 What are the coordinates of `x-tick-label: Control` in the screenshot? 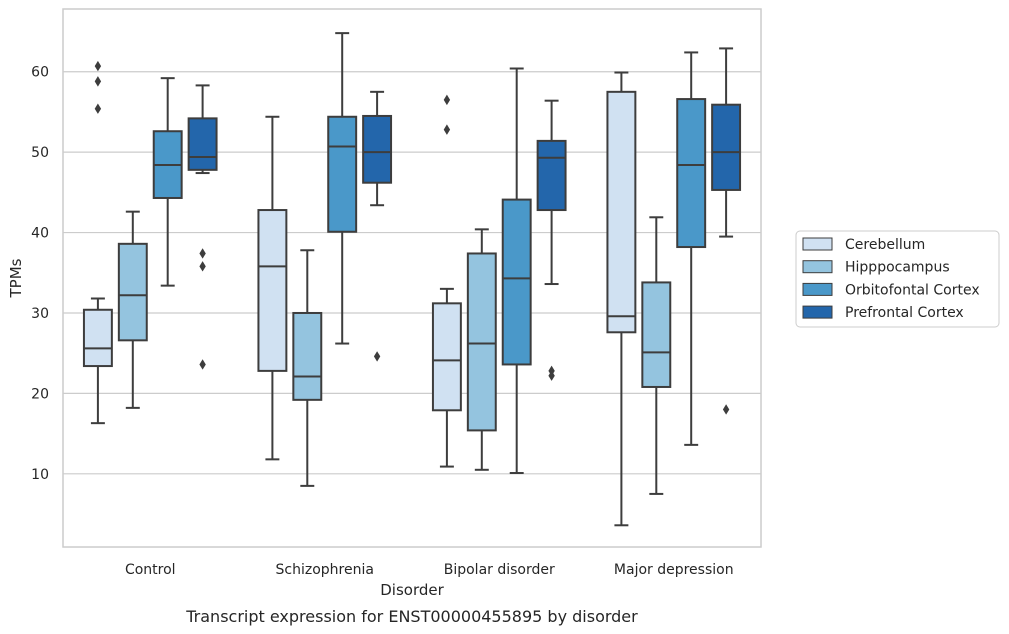 It's located at (150, 570).